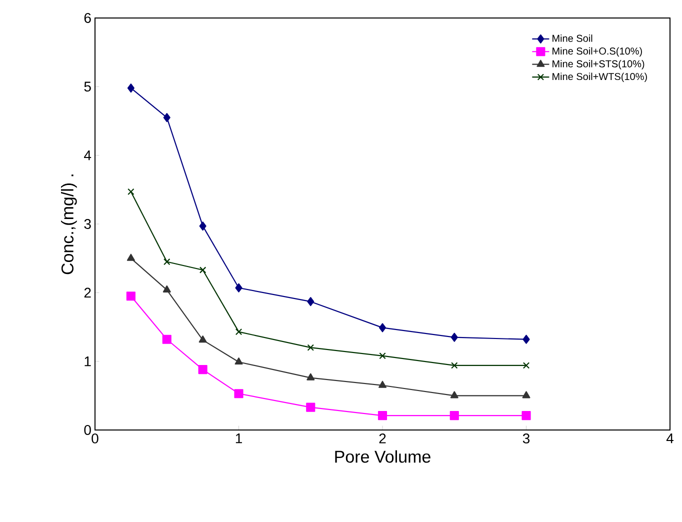 This screenshot has height=522, width=682. What do you see at coordinates (87, 18) in the screenshot?
I see `y-tick-label: 6` at bounding box center [87, 18].